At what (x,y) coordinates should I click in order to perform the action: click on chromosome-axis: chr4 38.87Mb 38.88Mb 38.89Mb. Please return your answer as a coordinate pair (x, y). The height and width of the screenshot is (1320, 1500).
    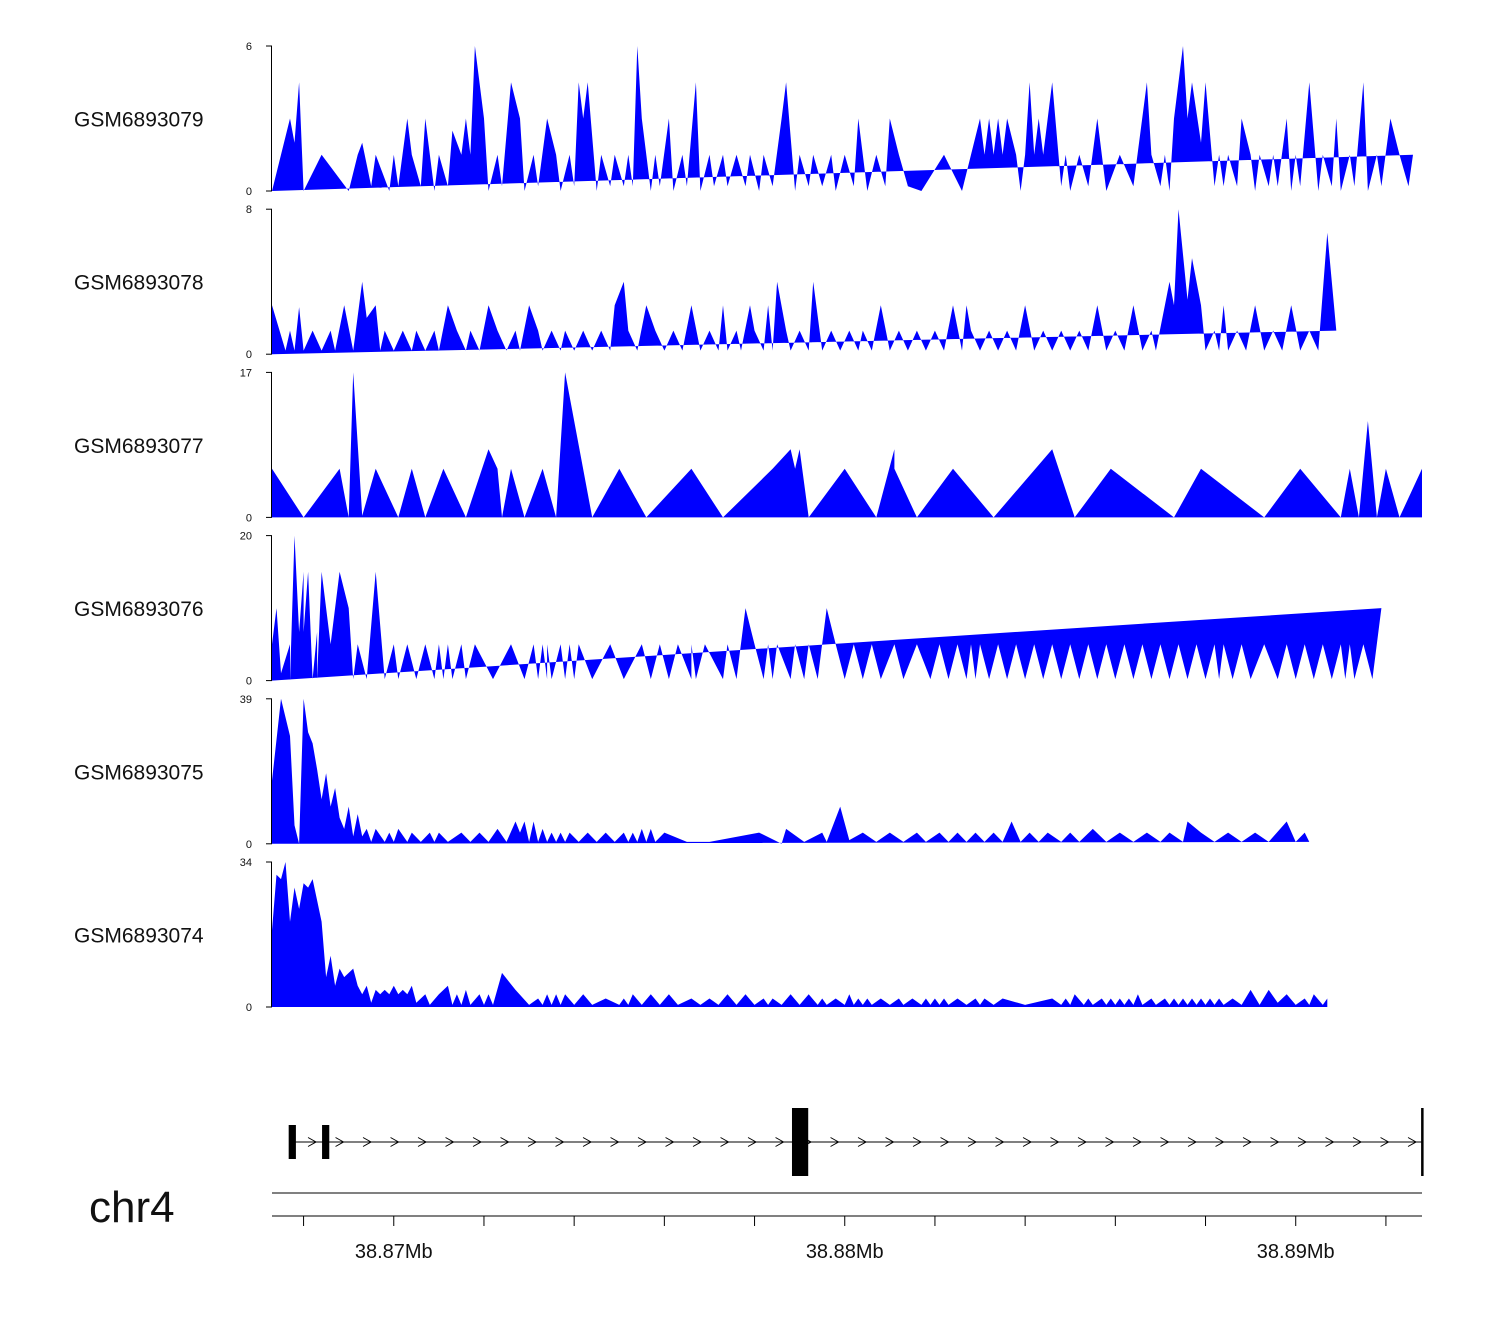
    Looking at the image, I should click on (755, 1223).